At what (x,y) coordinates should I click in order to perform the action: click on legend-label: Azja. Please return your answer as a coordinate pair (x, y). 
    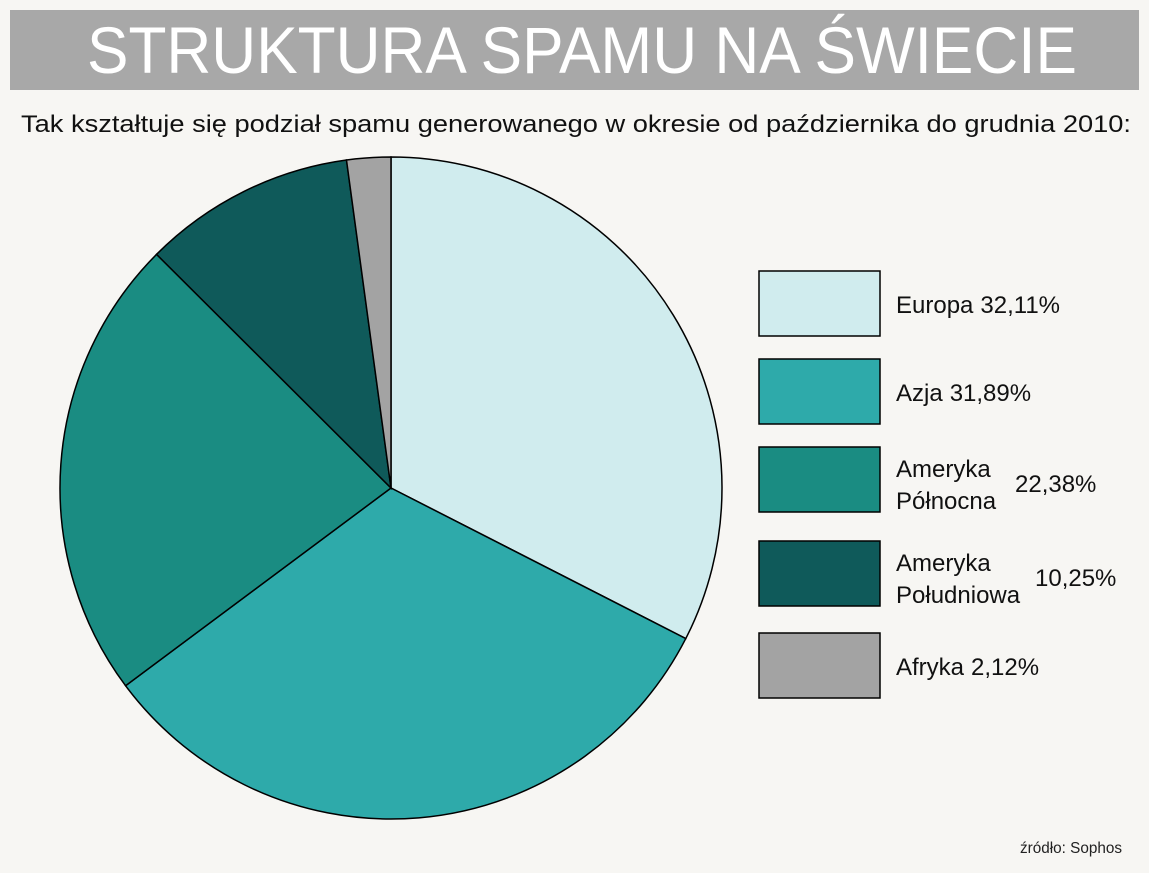
    Looking at the image, I should click on (919, 393).